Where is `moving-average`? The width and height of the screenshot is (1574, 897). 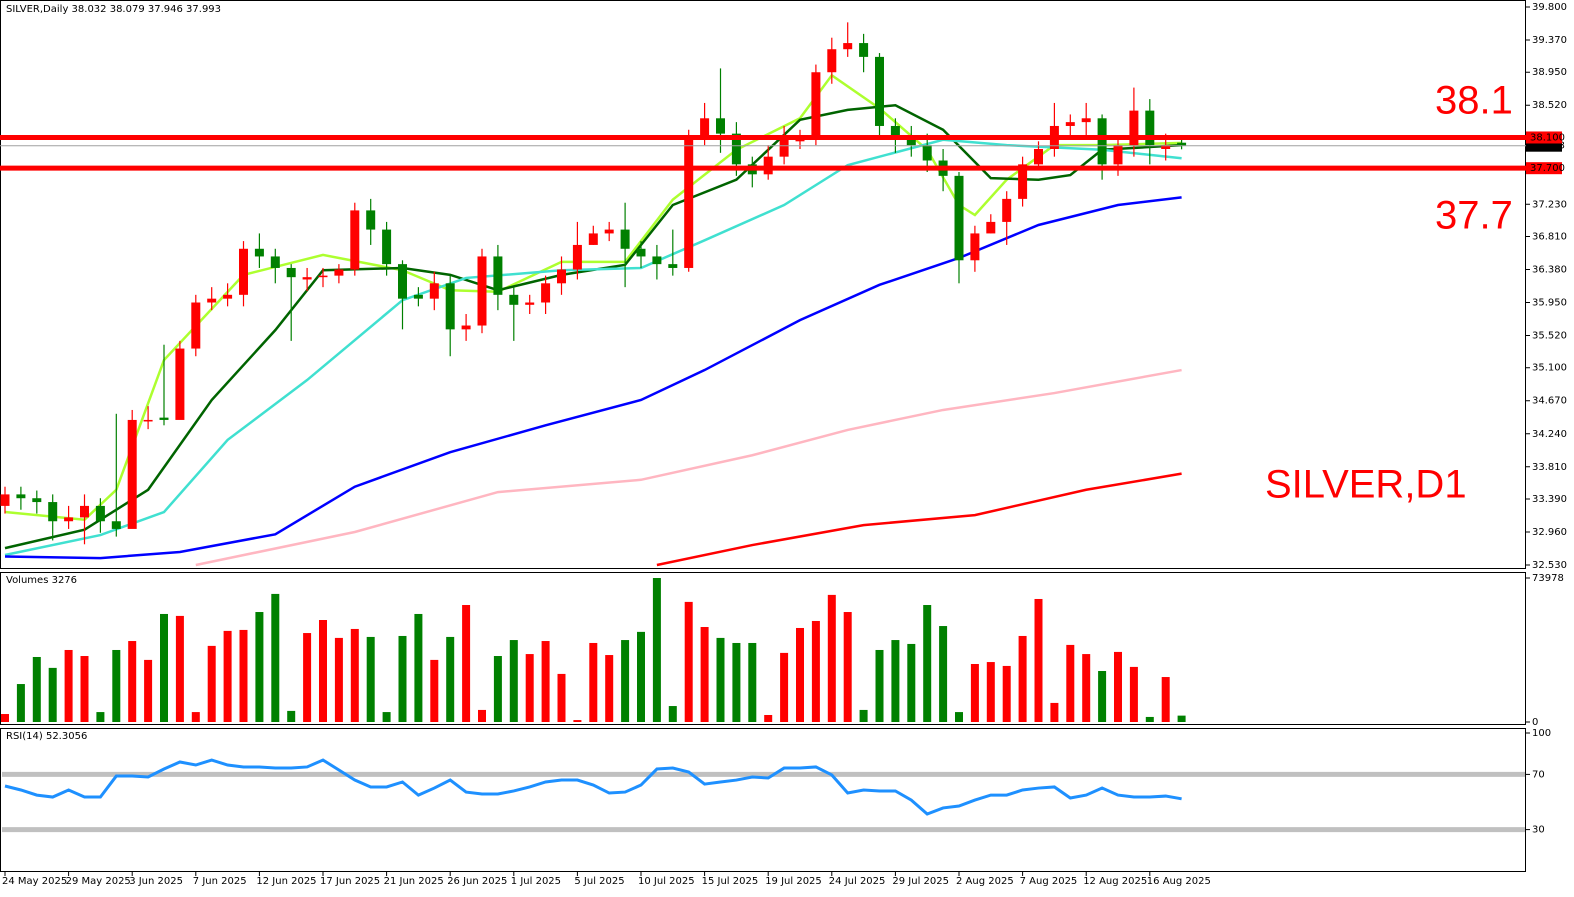
moving-average is located at coordinates (688, 467).